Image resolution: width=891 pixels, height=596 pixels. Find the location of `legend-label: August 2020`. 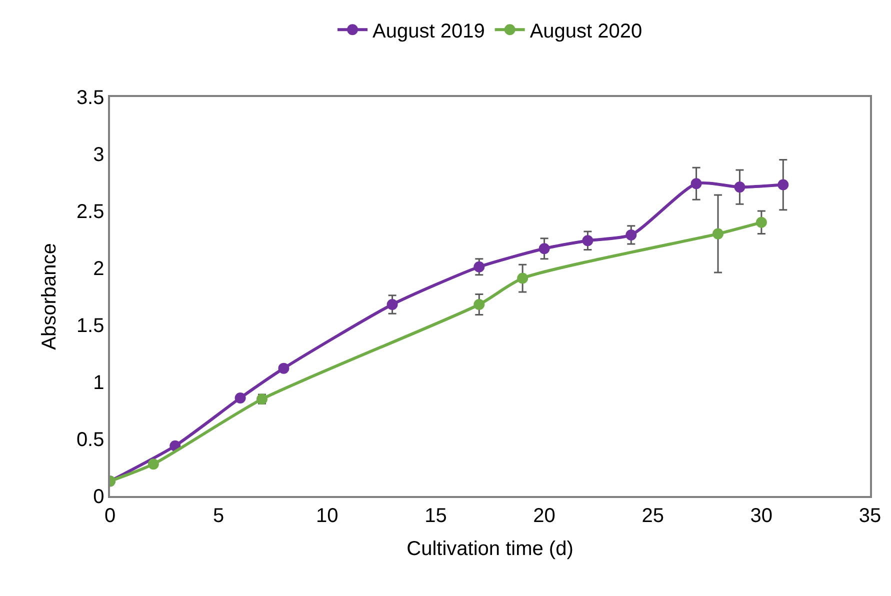

legend-label: August 2020 is located at coordinates (586, 31).